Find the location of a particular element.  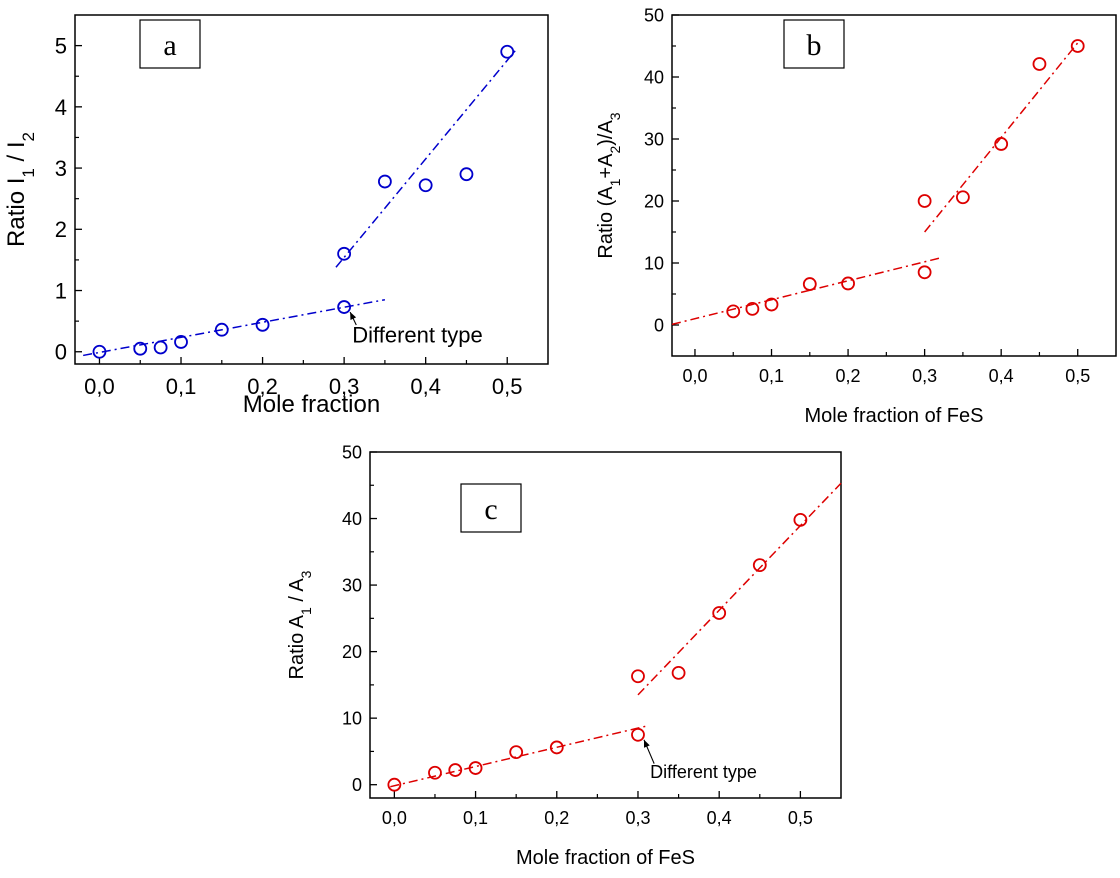

y-tick-label: 5 is located at coordinates (61, 46).